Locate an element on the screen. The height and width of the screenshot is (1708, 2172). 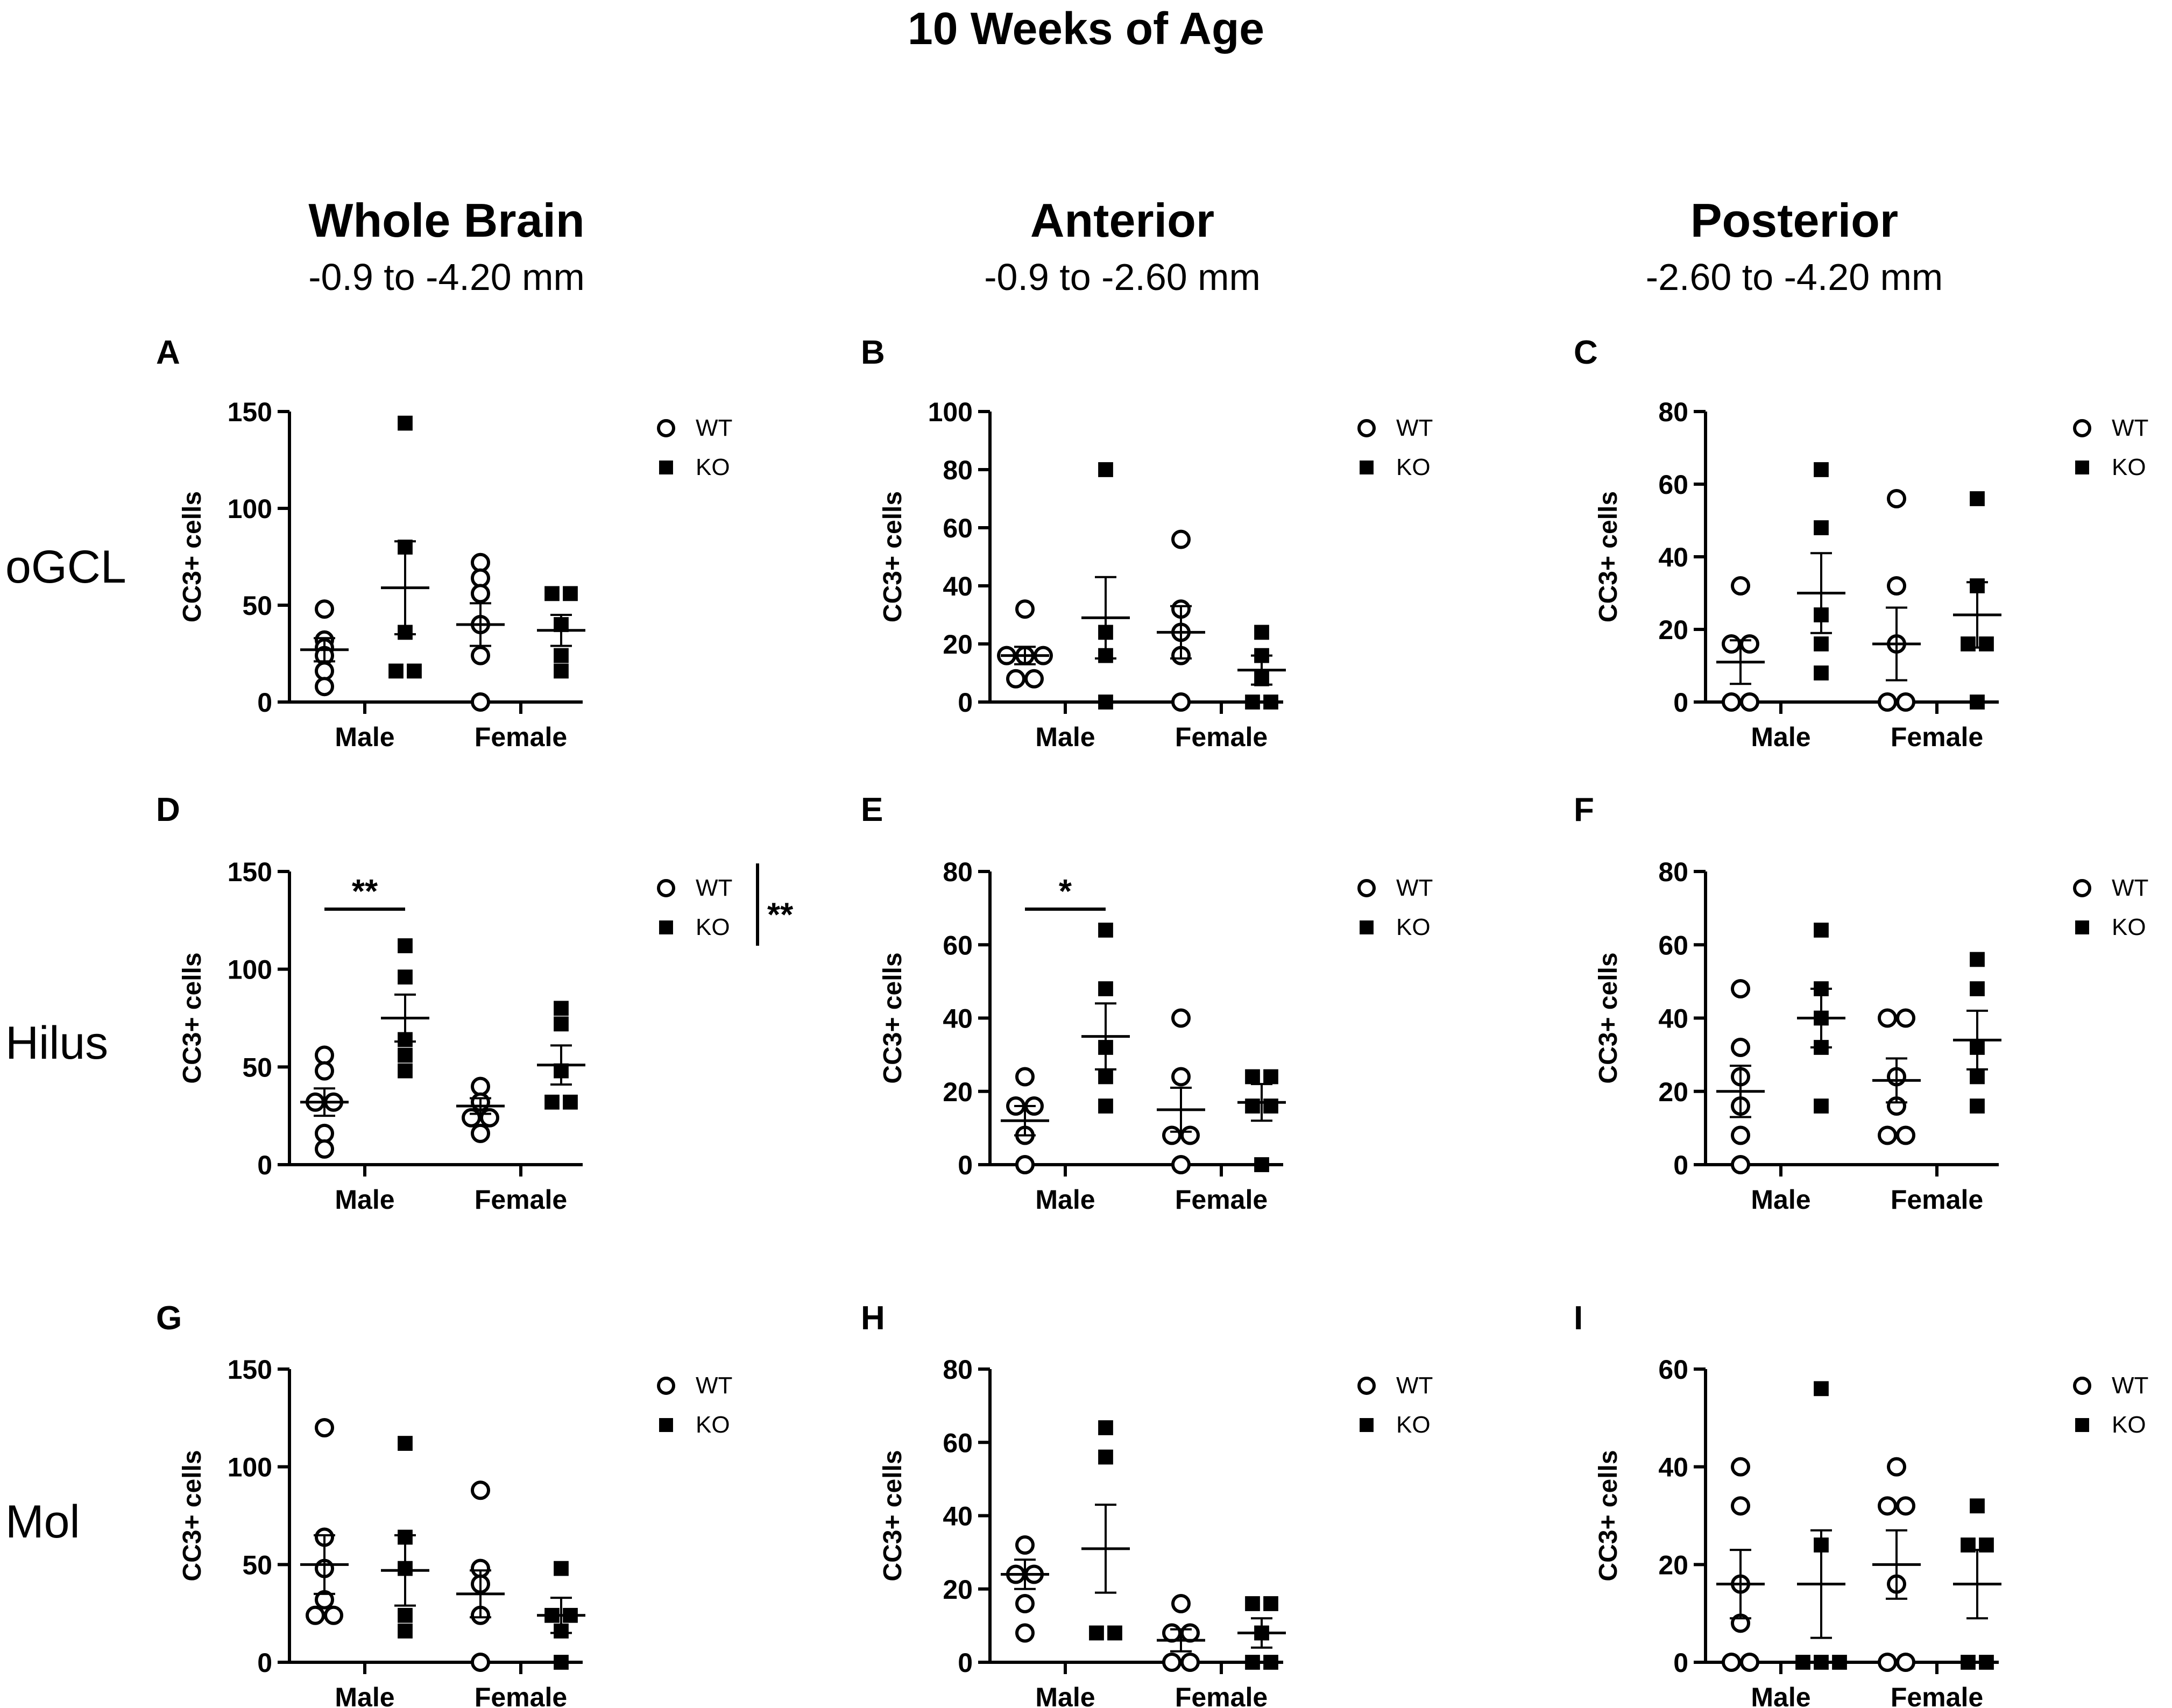
chart-b: 0 20 40 60 80 100 CC3+ cells Male Female WT KO is located at coordinates (1156, 574).